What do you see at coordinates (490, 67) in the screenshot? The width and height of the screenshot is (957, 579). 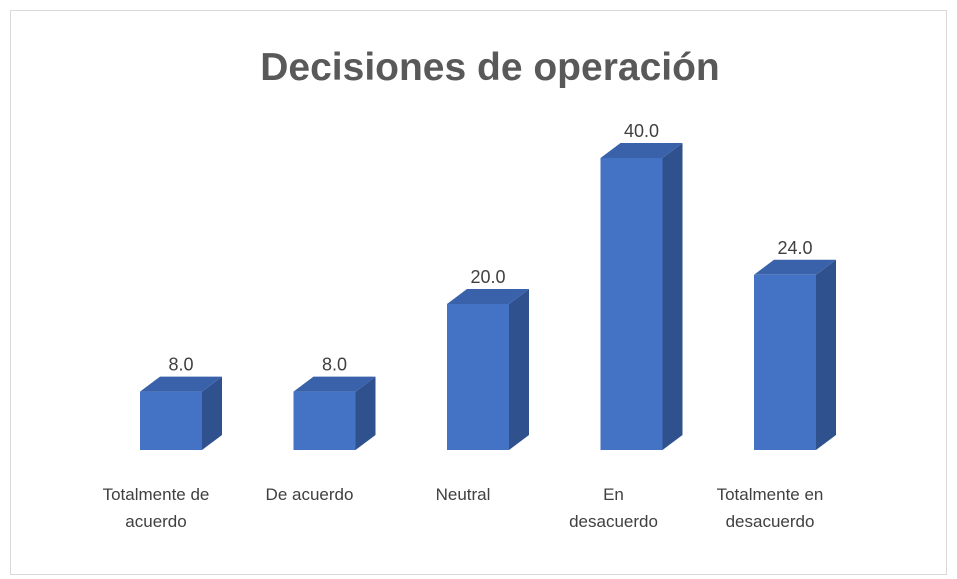 I see `chart-title: Decisiones de operación` at bounding box center [490, 67].